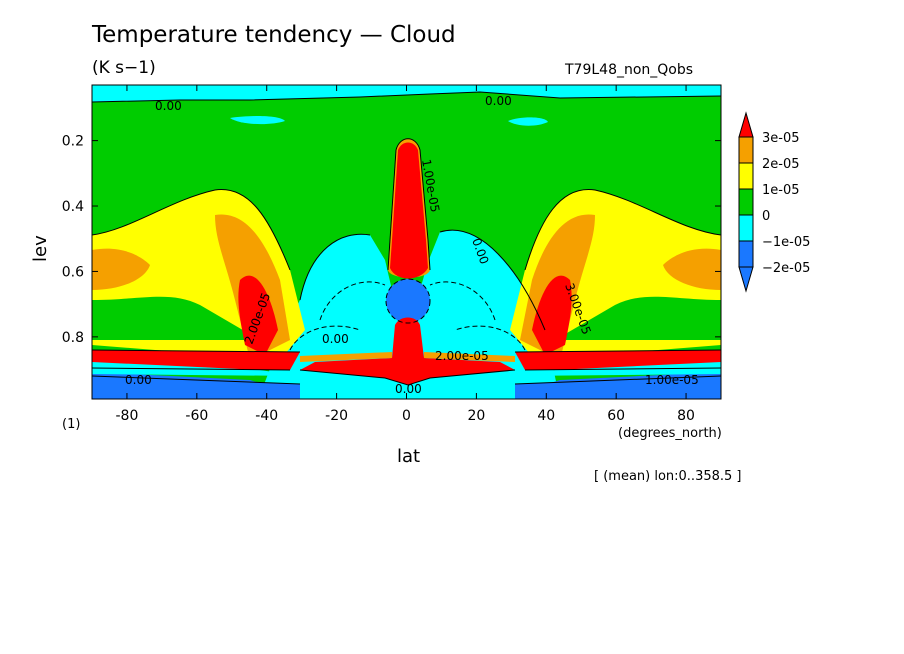 The width and height of the screenshot is (904, 654). What do you see at coordinates (266, 416) in the screenshot?
I see `x-tick-label: -40` at bounding box center [266, 416].